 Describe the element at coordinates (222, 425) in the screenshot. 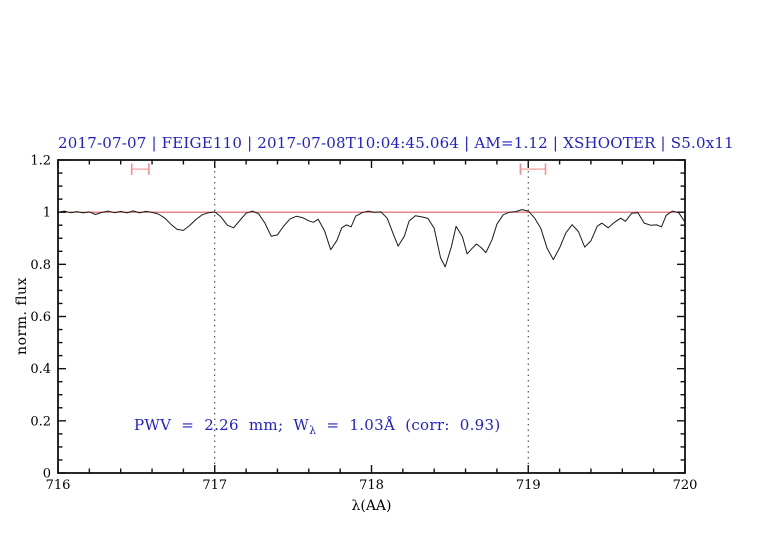

I see `pwv-annotation-prefix: PWV = 2.26 mm; W` at that location.